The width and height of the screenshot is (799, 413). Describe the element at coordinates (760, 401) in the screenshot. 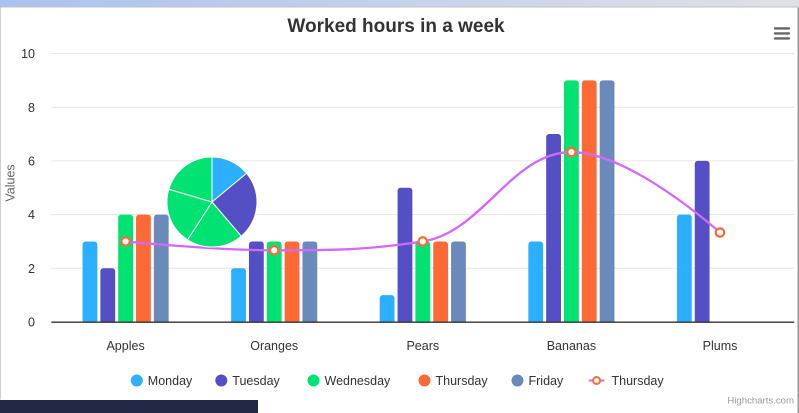

I see `svg-text: Highcharts.com` at that location.